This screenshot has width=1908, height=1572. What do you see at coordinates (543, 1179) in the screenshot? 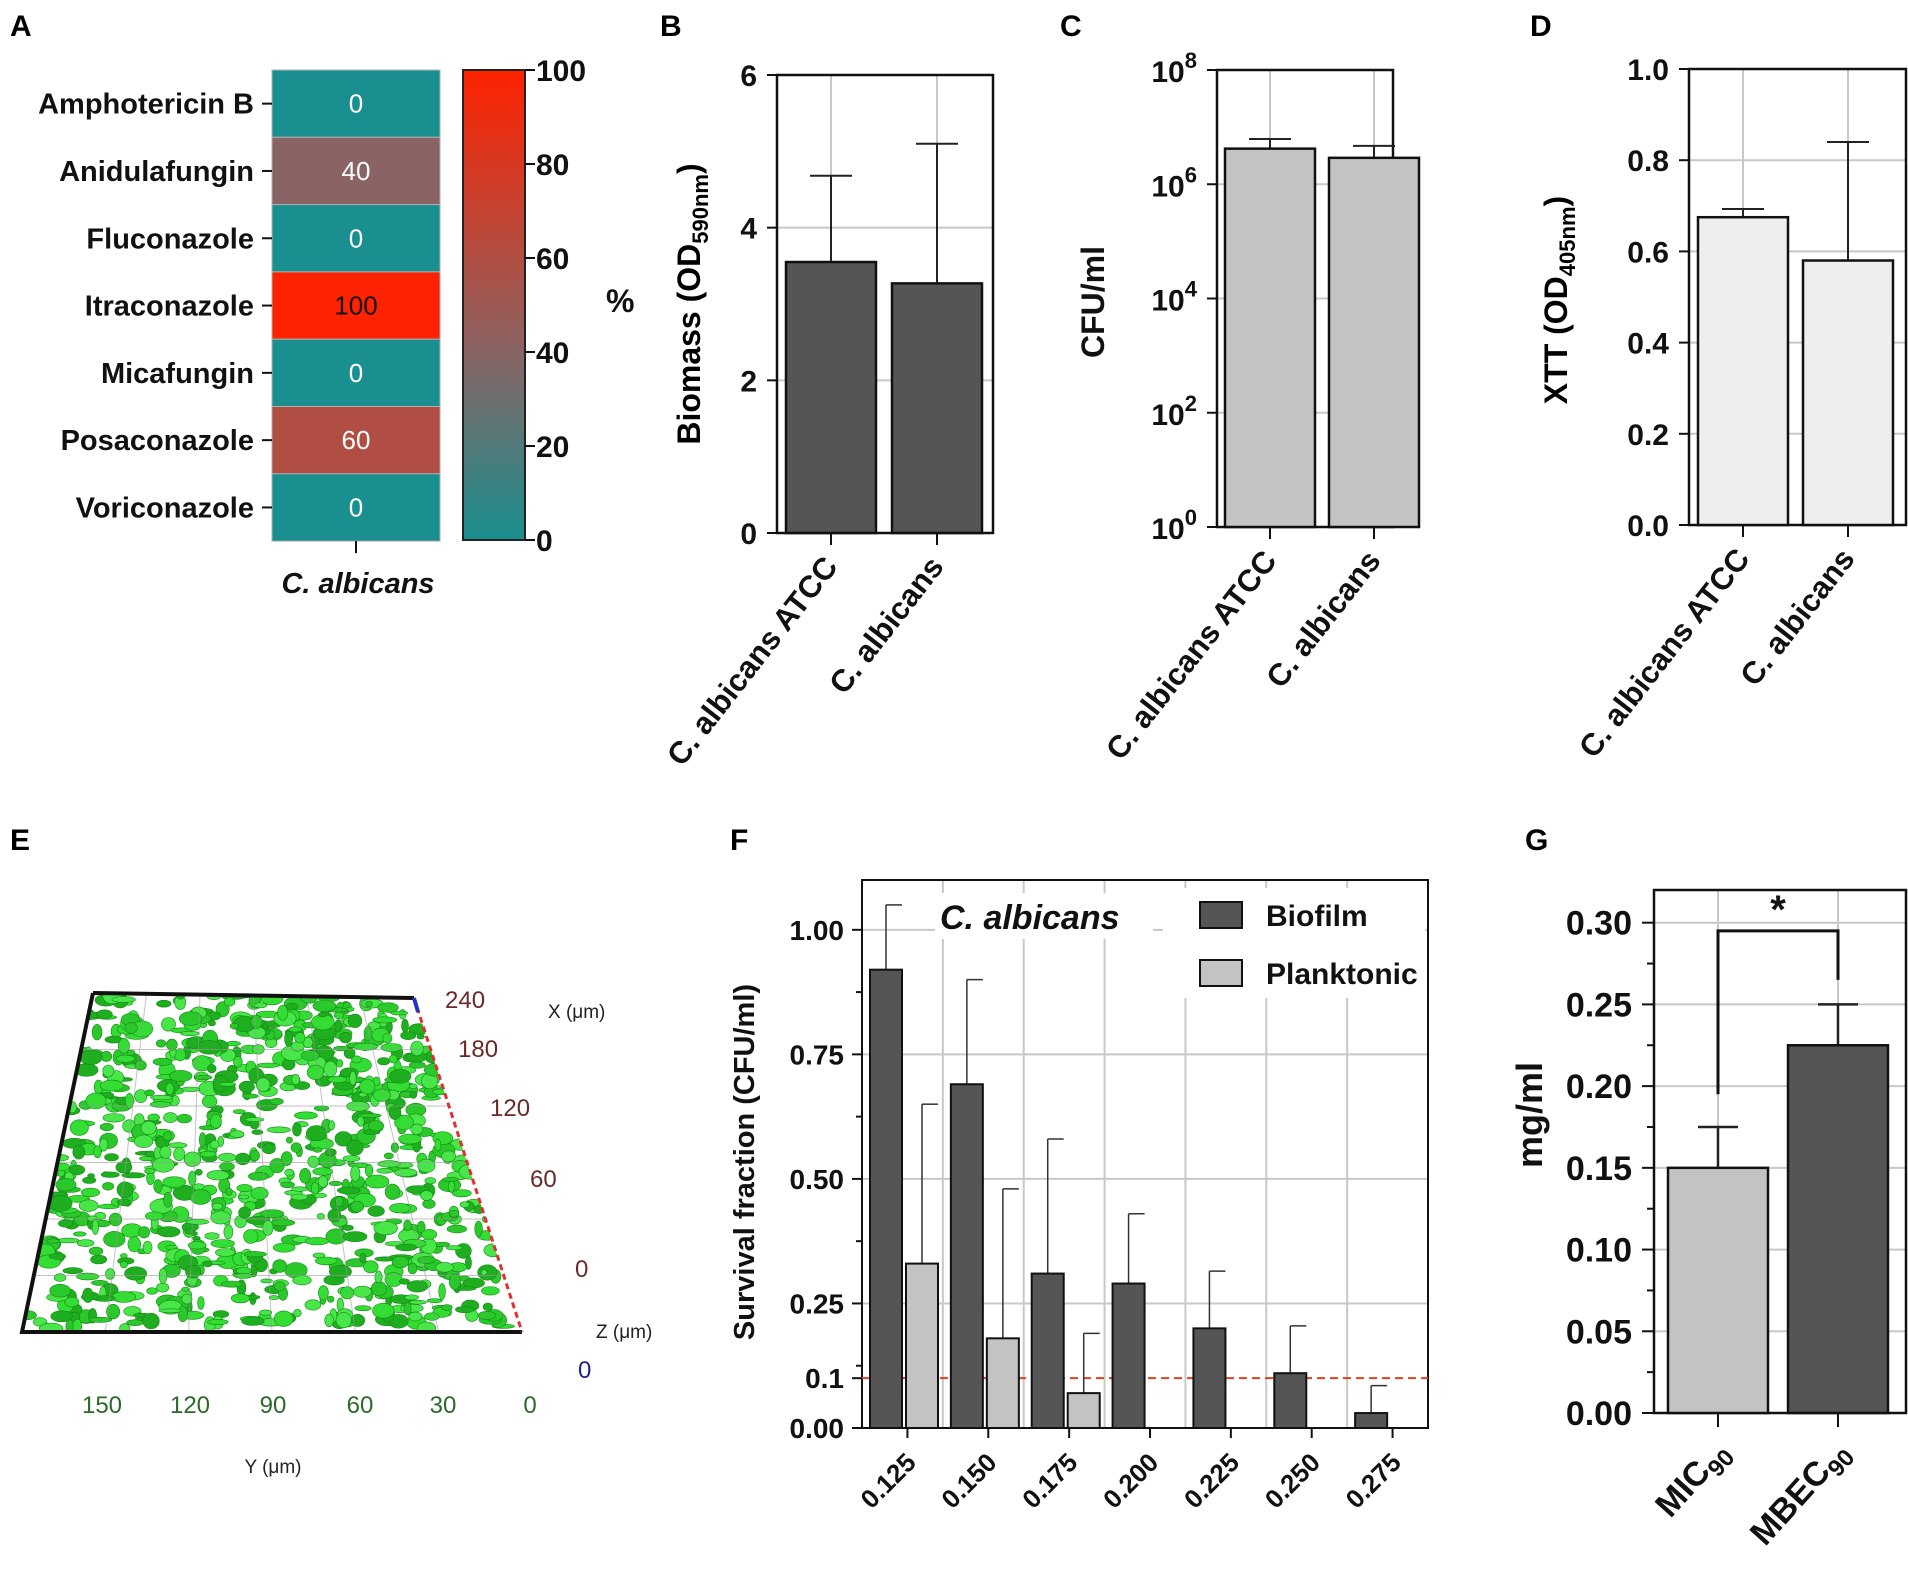
I see `x-tick-label: 60` at bounding box center [543, 1179].